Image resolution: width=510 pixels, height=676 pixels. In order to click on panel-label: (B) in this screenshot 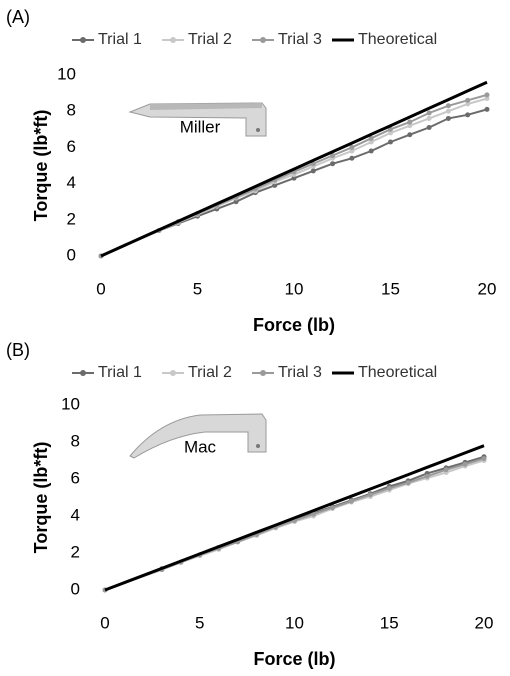, I will do `click(18, 350)`.